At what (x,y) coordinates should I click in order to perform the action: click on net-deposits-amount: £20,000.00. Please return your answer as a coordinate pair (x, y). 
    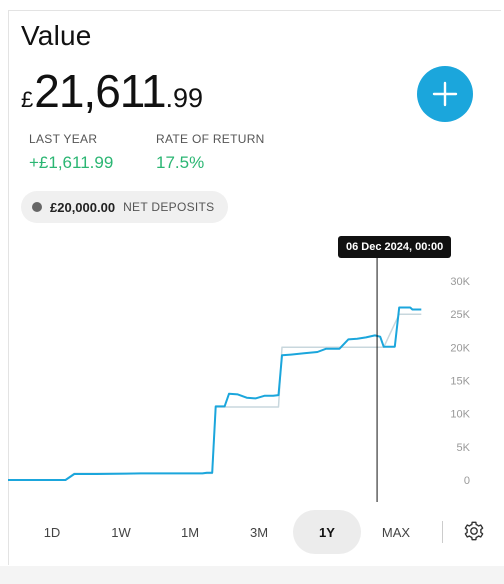
    Looking at the image, I should click on (83, 207).